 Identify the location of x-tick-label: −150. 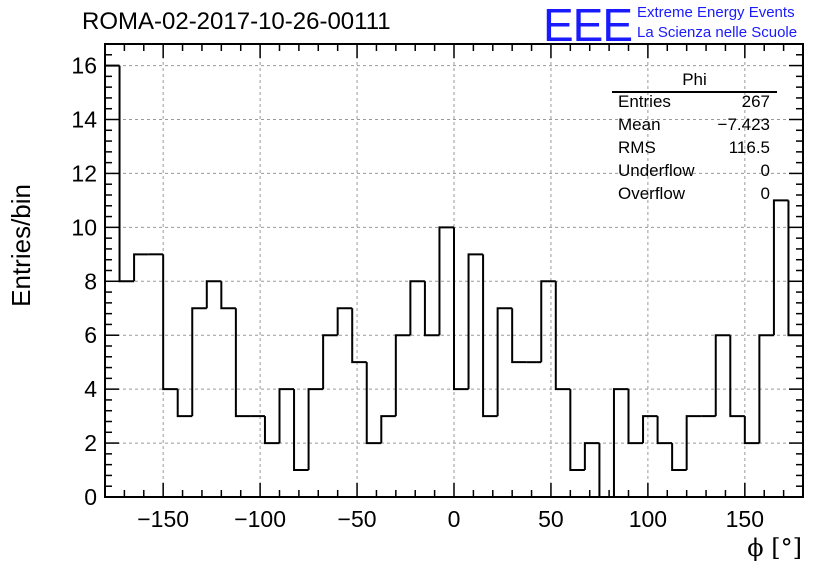
(163, 519).